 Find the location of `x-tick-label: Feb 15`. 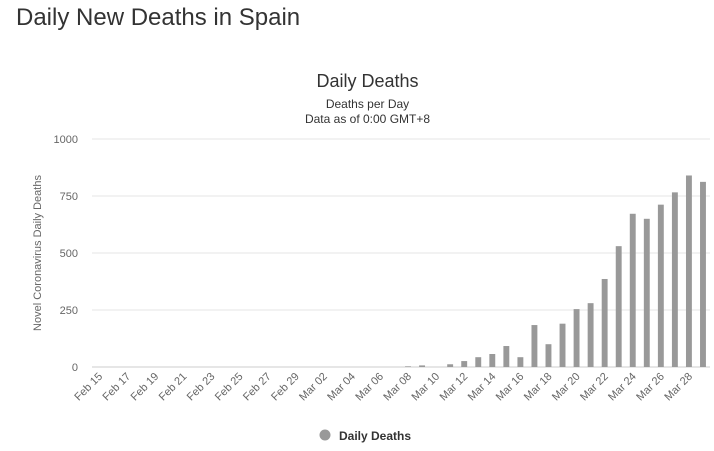

x-tick-label: Feb 15 is located at coordinates (88, 387).